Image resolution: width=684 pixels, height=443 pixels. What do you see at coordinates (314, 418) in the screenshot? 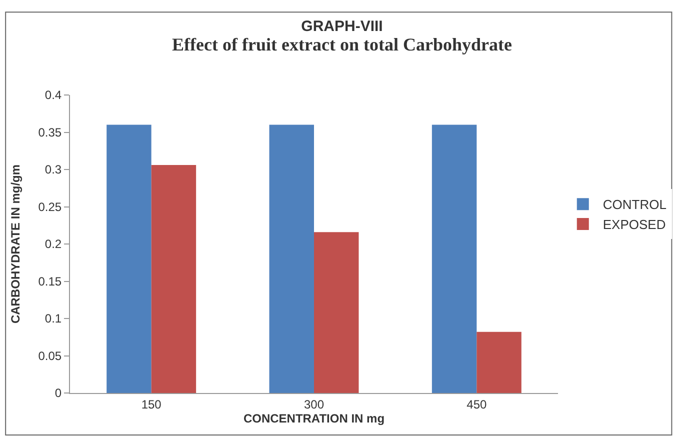
I see `x-axis-title: CONCENTRATION IN mg` at bounding box center [314, 418].